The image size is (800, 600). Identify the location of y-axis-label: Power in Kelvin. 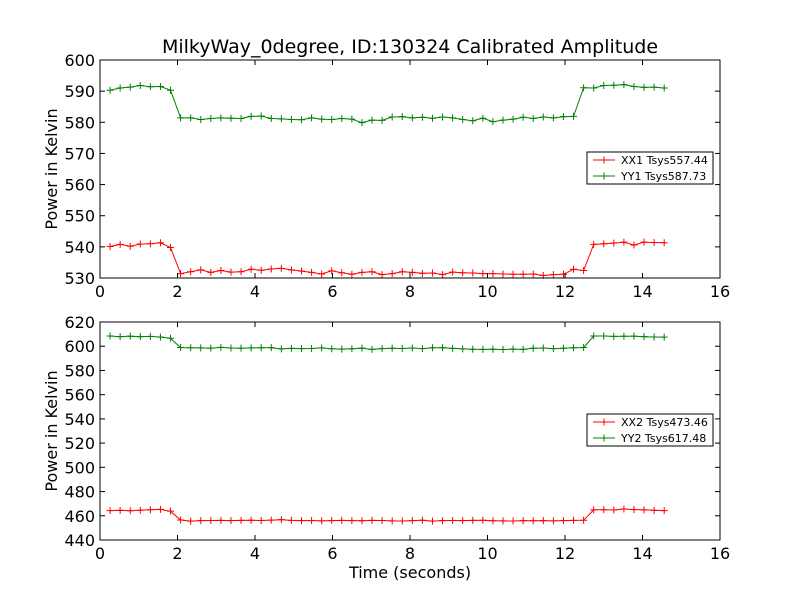
(51, 168).